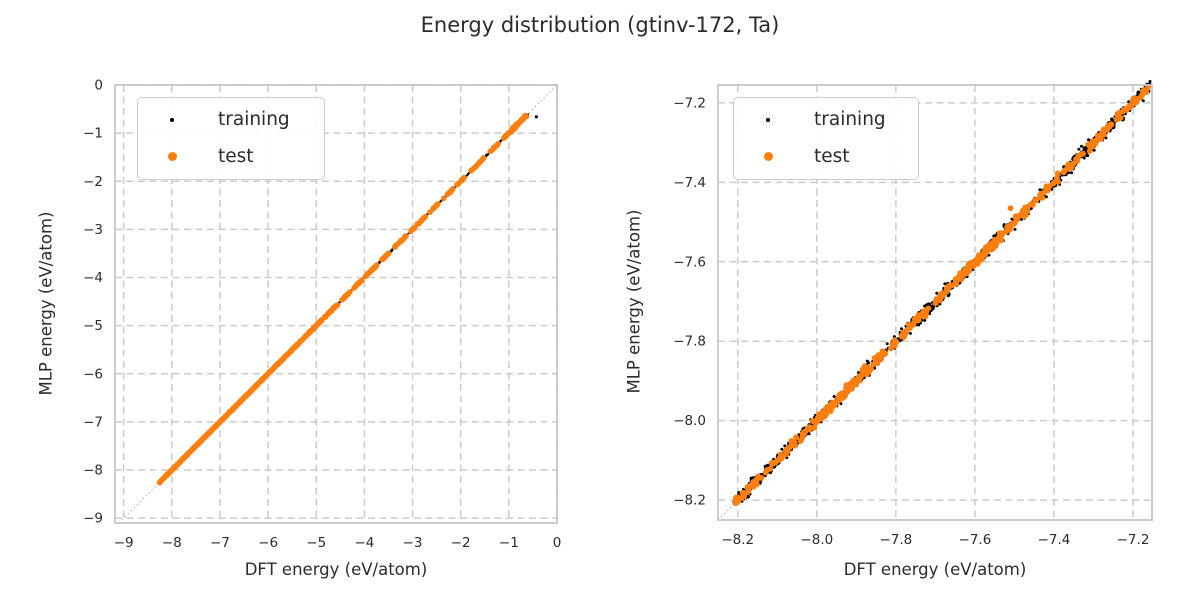 The image size is (1200, 600). I want to click on x-tick-label: −7.8, so click(895, 540).